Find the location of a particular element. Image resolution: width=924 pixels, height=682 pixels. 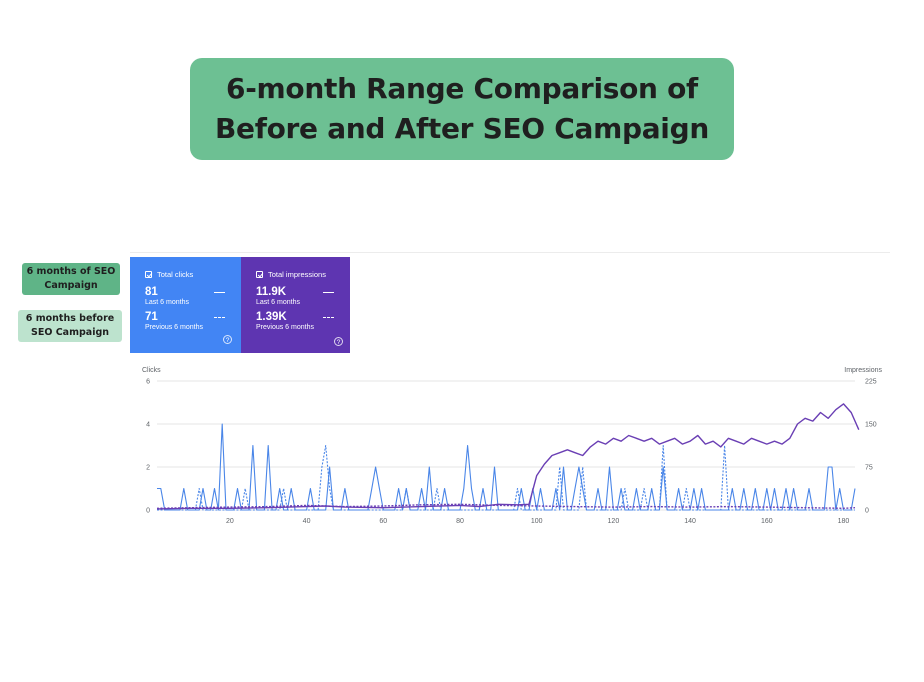

left-tick-label: 2 is located at coordinates (148, 468).